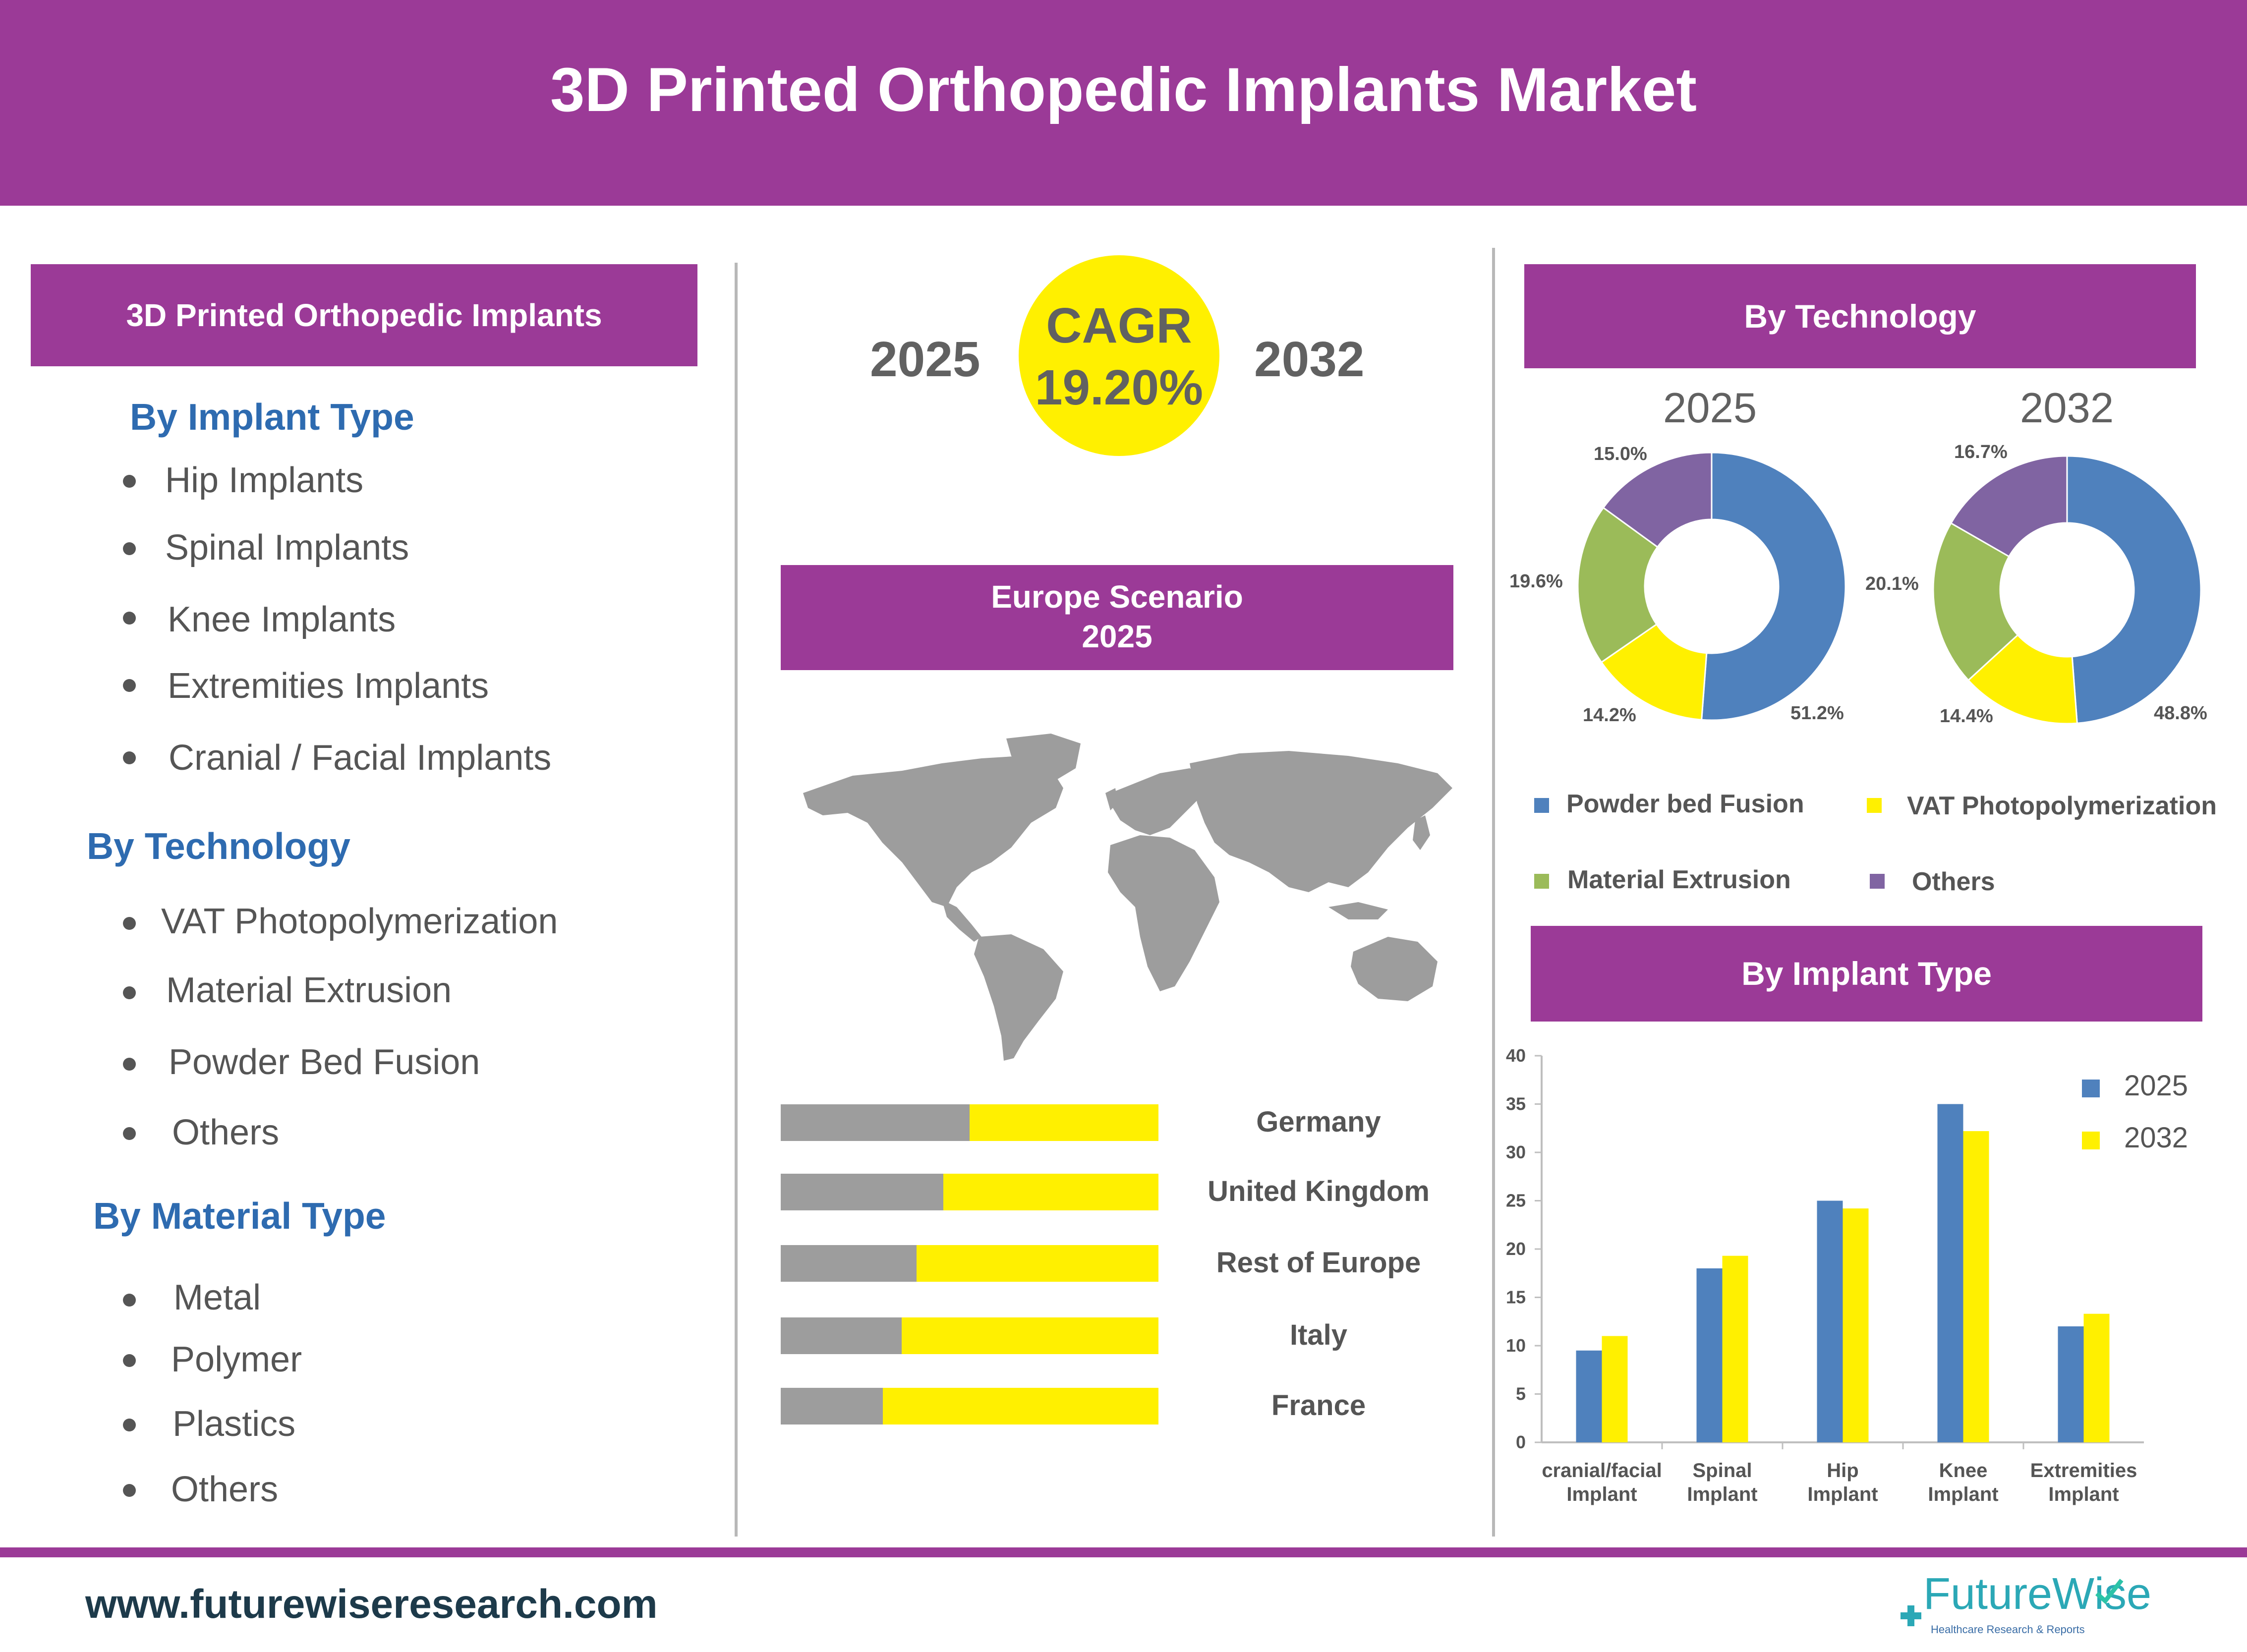 This screenshot has width=2247, height=1652. What do you see at coordinates (1843, 1470) in the screenshot?
I see `x-category-label: Hip` at bounding box center [1843, 1470].